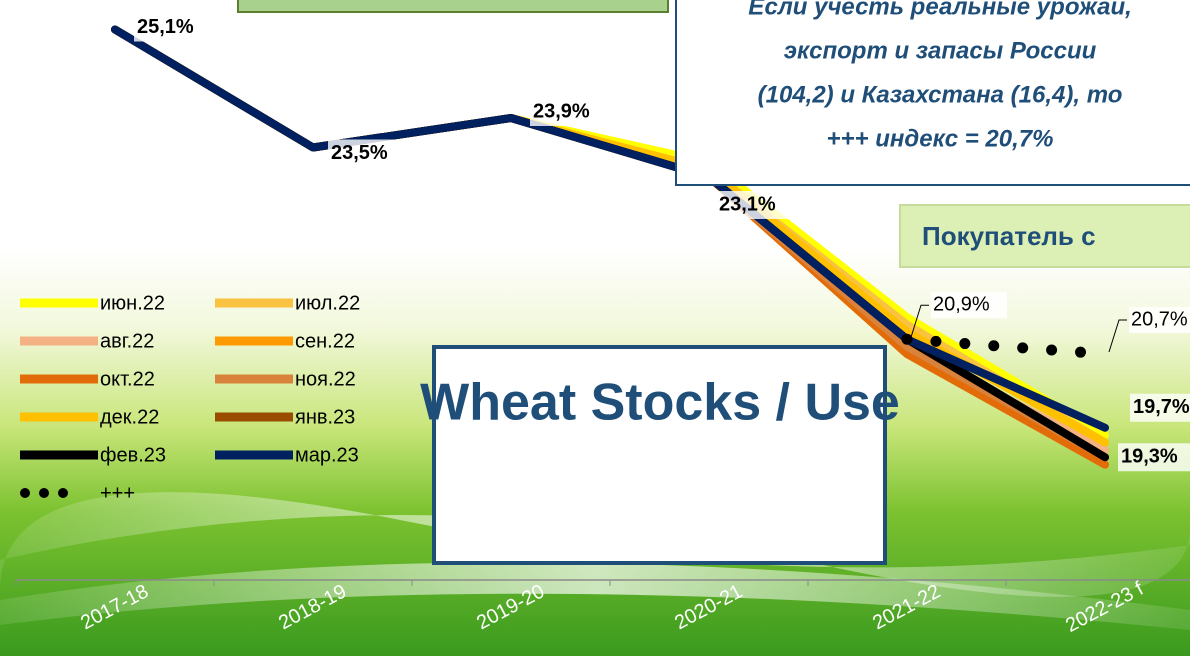 The height and width of the screenshot is (656, 1190). I want to click on annotation: Покупатель с, so click(1009, 236).